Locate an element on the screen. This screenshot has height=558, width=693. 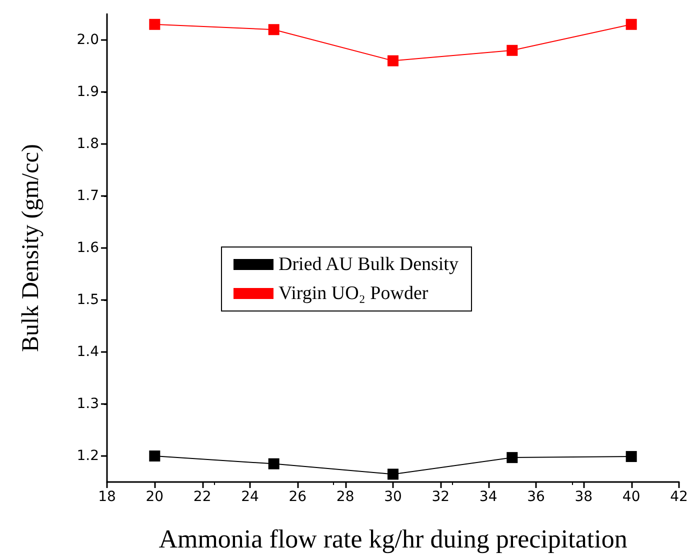
x-tick-label: 28 is located at coordinates (345, 497).